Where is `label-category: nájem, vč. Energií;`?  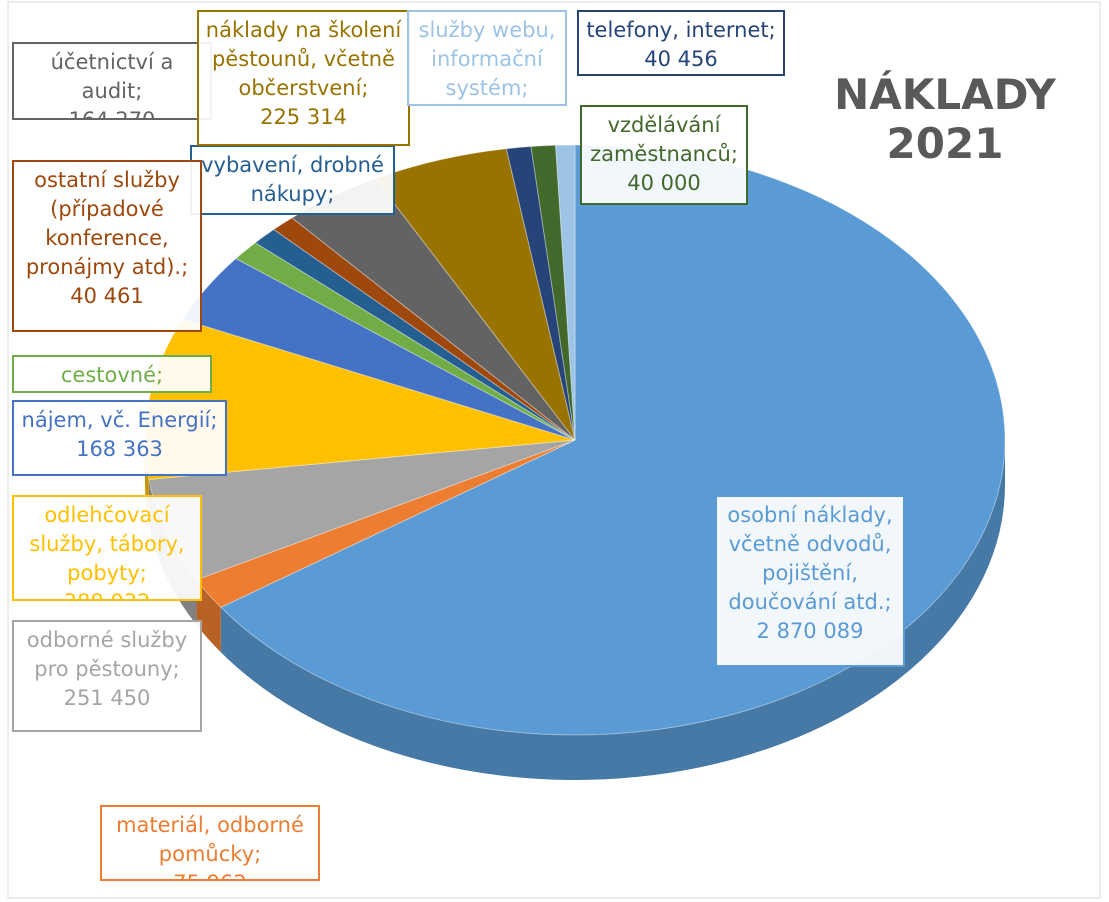 label-category: nájem, vč. Energií; is located at coordinates (119, 420).